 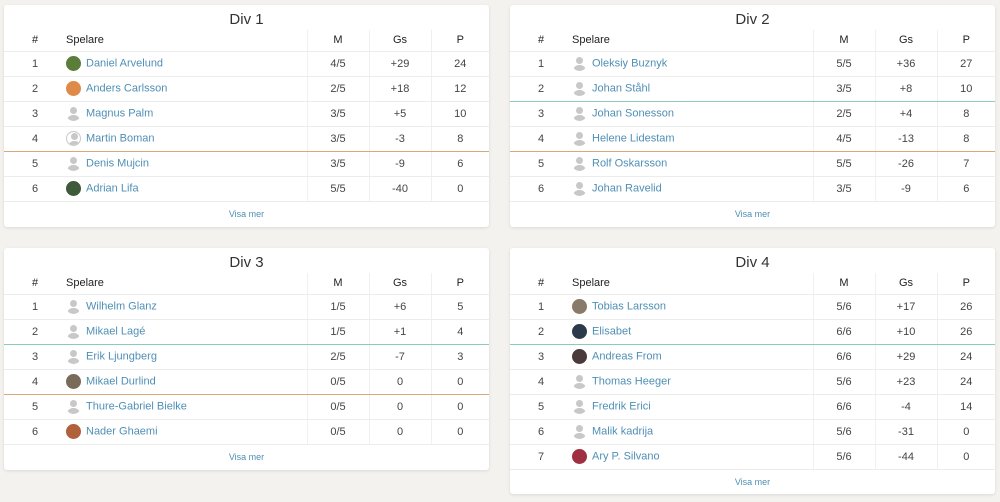 What do you see at coordinates (399, 332) in the screenshot?
I see `goal-diff-cell: +1` at bounding box center [399, 332].